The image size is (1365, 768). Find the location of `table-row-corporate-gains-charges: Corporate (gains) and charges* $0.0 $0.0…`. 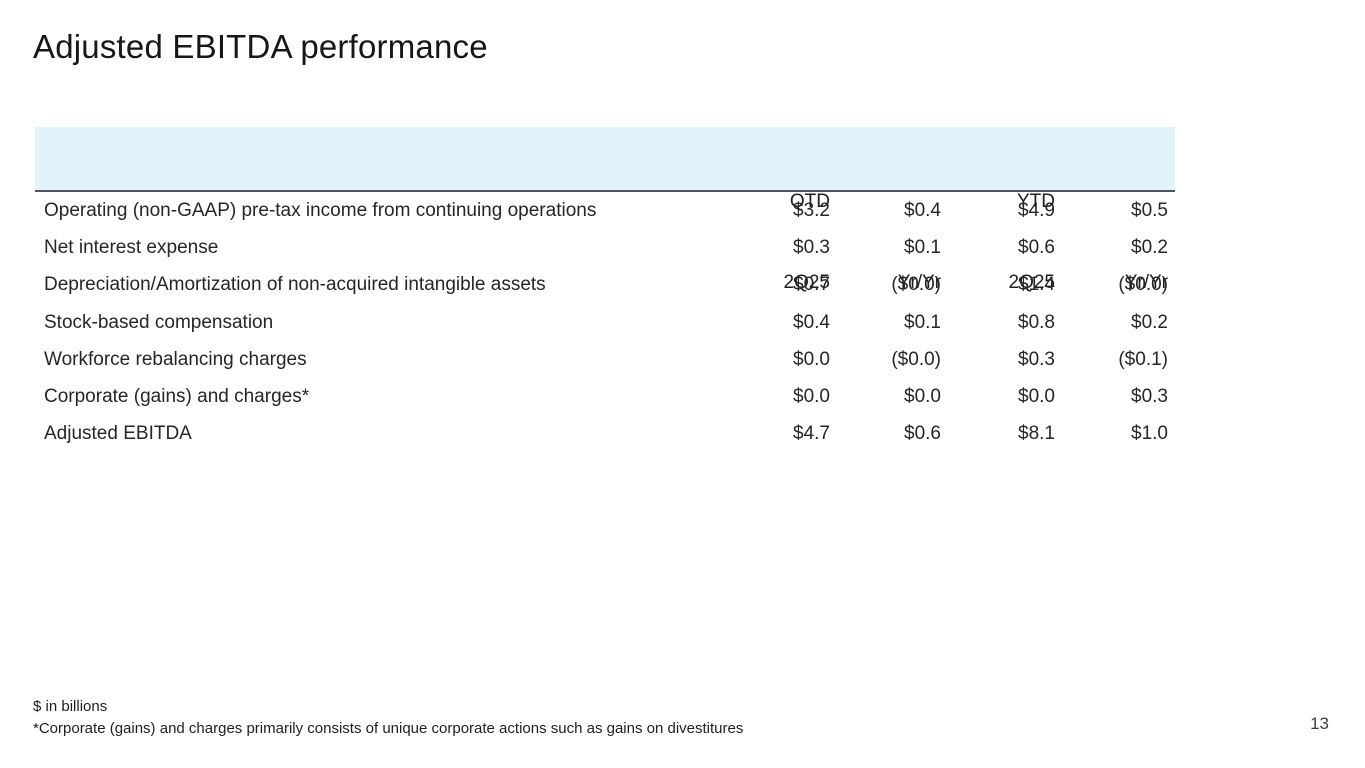

table-row-corporate-gains-charges: Corporate (gains) and charges* $0.0 $0.0… is located at coordinates (605, 396).